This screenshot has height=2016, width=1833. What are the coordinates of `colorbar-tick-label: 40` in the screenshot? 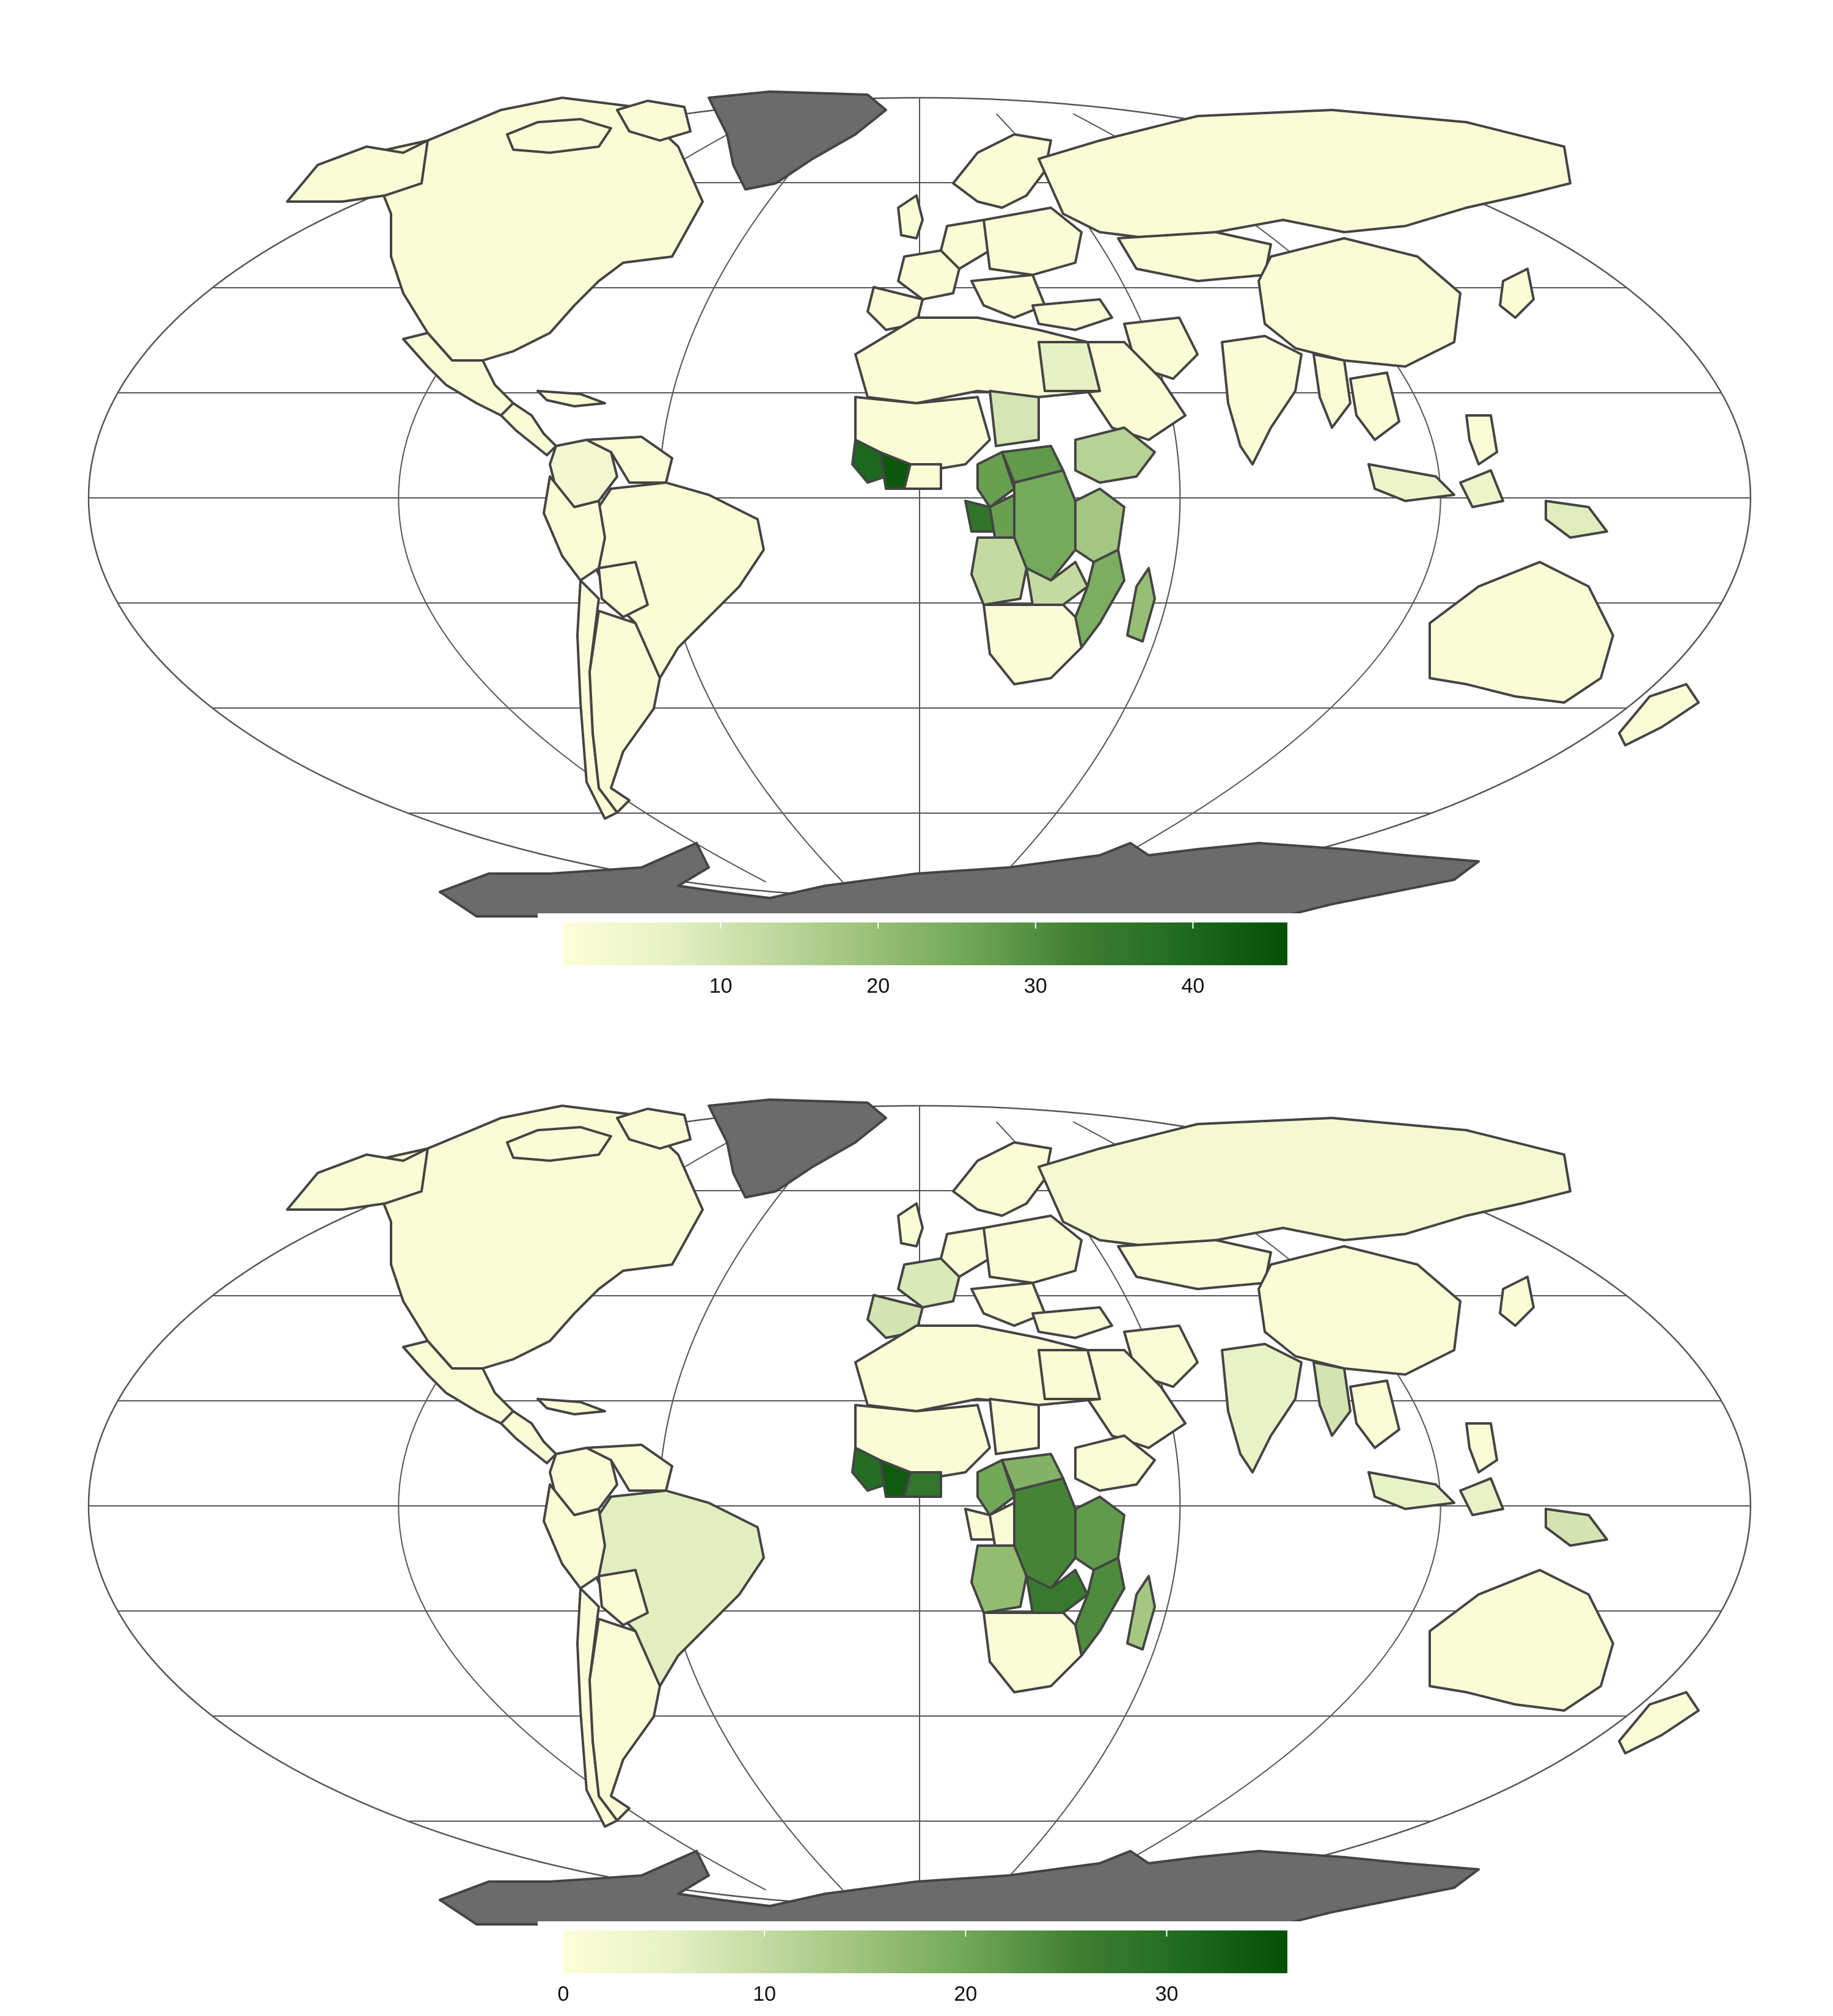 It's located at (1193, 986).